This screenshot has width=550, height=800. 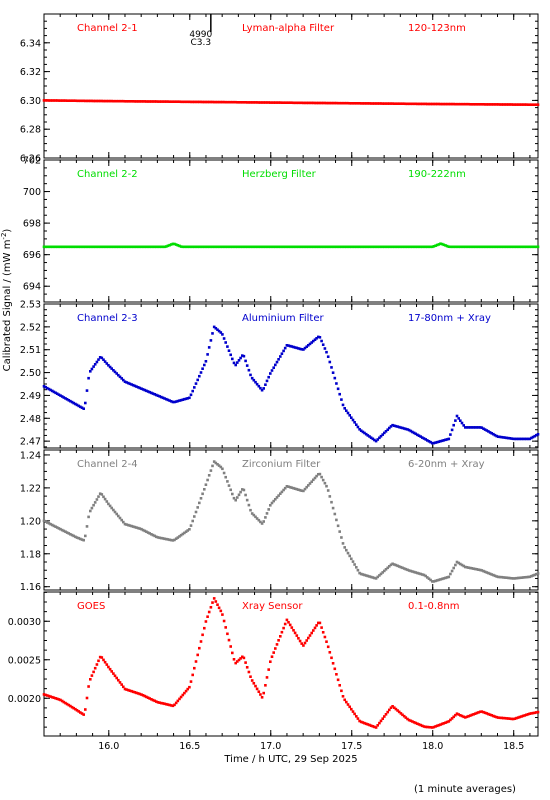 What do you see at coordinates (32, 224) in the screenshot?
I see `y-tick-label: 698` at bounding box center [32, 224].